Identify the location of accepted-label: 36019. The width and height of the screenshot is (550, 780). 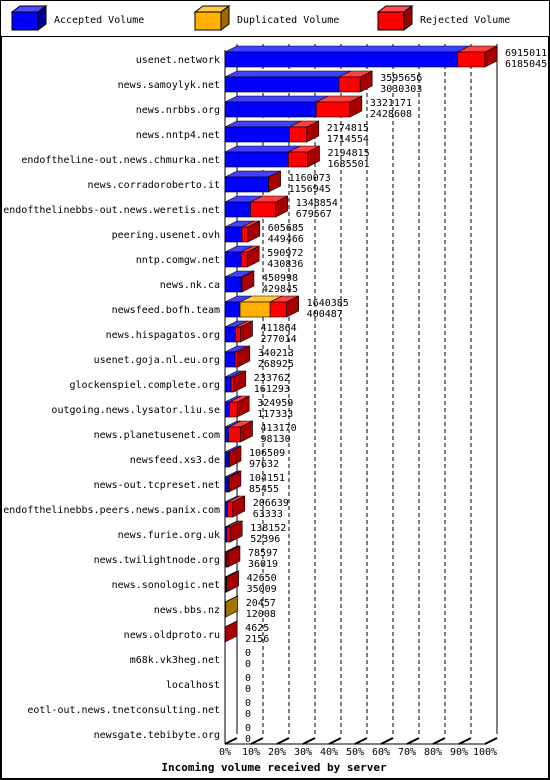
(263, 564).